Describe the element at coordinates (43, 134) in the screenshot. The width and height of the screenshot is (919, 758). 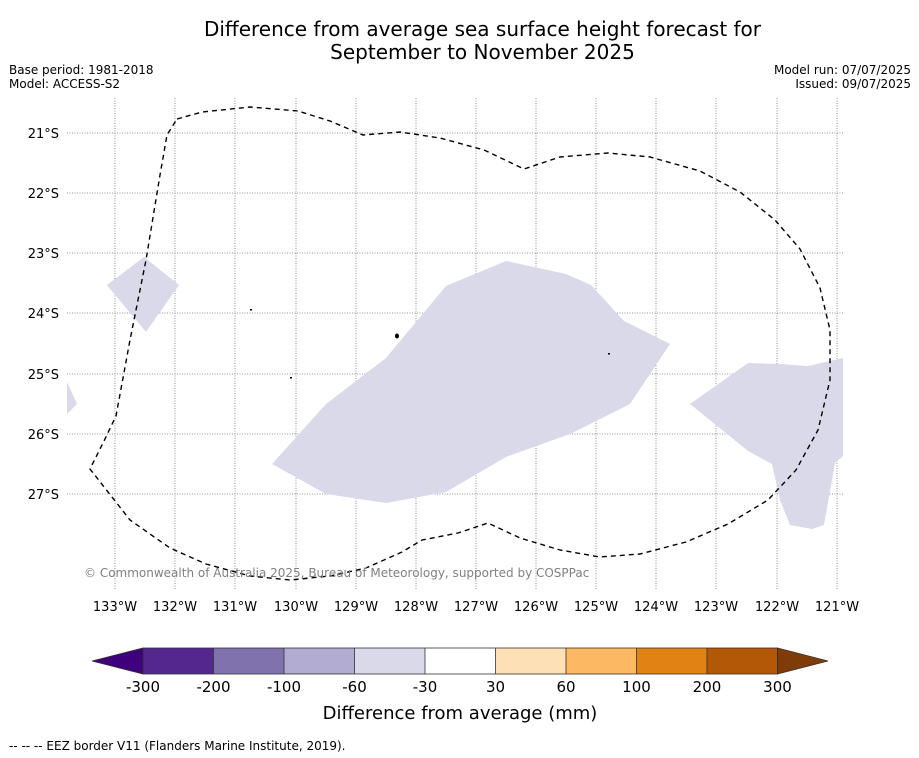
I see `lat-label: 21°S` at that location.